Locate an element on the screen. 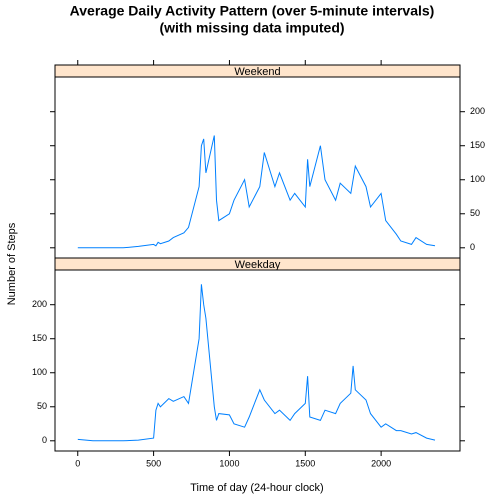 Image resolution: width=504 pixels, height=504 pixels. x-tick-label: 500 is located at coordinates (153, 463).